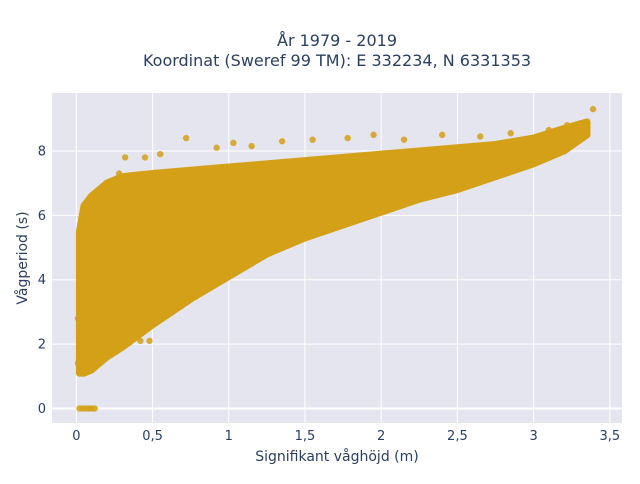 The height and width of the screenshot is (484, 640). I want to click on x-tick-label: 0,5, so click(152, 436).